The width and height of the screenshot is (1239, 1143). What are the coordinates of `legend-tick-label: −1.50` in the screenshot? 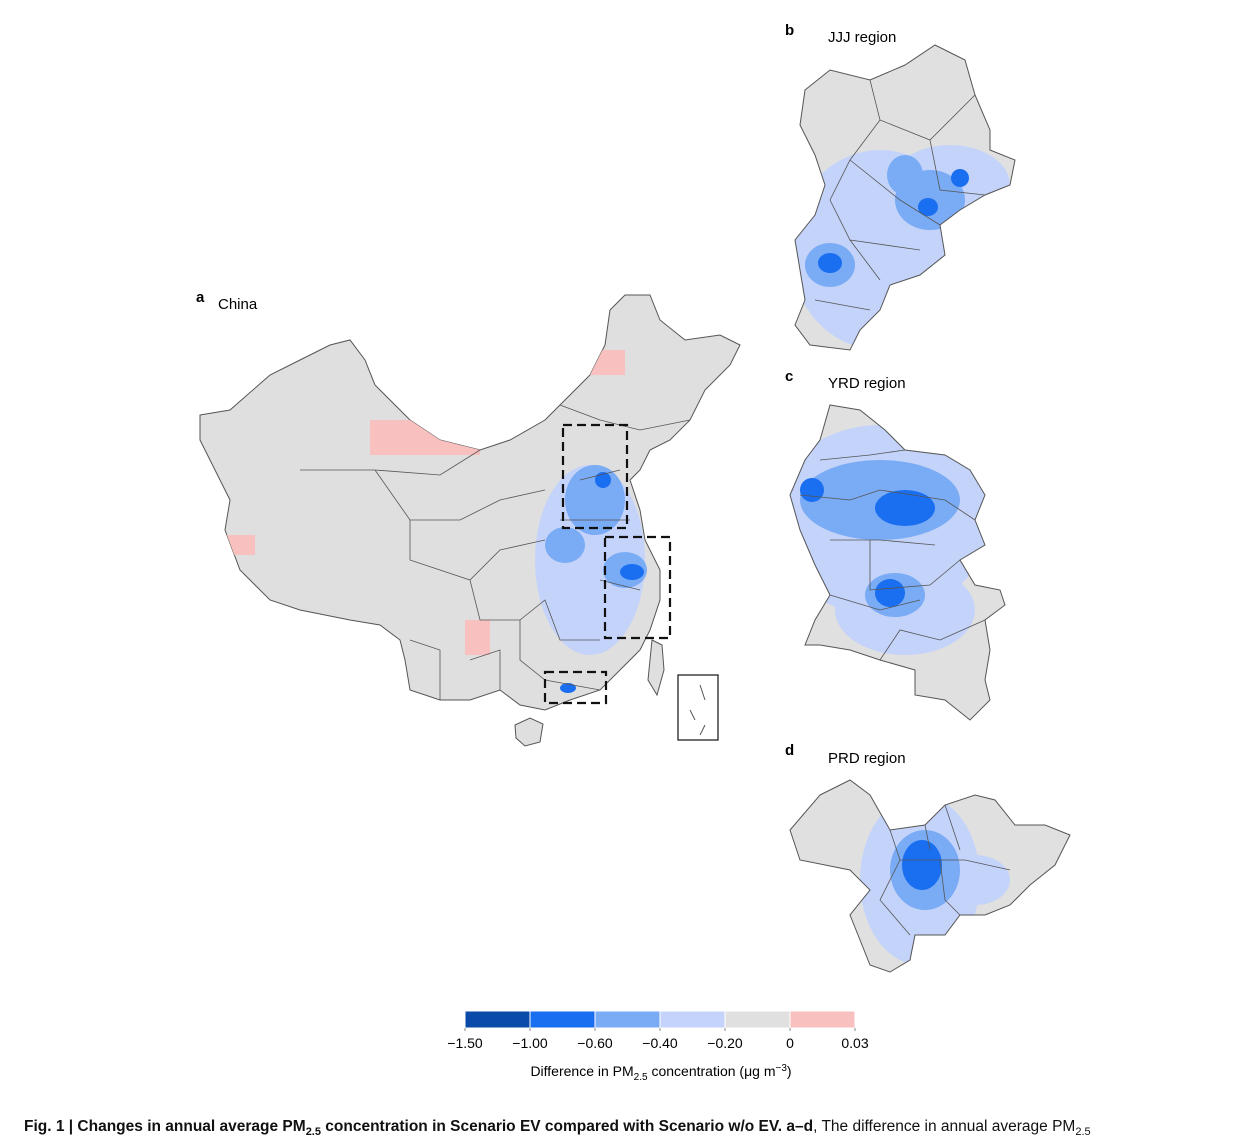 It's located at (465, 1043).